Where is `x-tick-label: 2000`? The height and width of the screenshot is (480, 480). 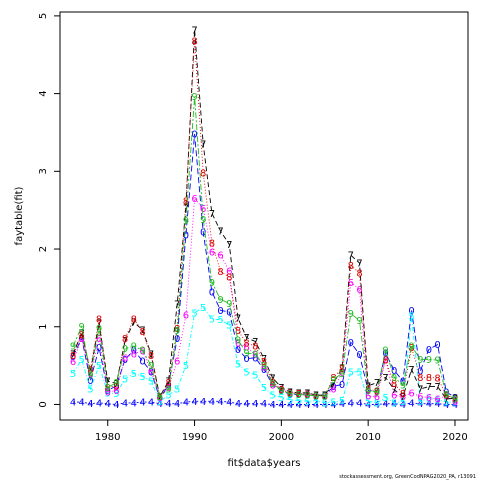 x-tick-label: 2000 is located at coordinates (281, 437).